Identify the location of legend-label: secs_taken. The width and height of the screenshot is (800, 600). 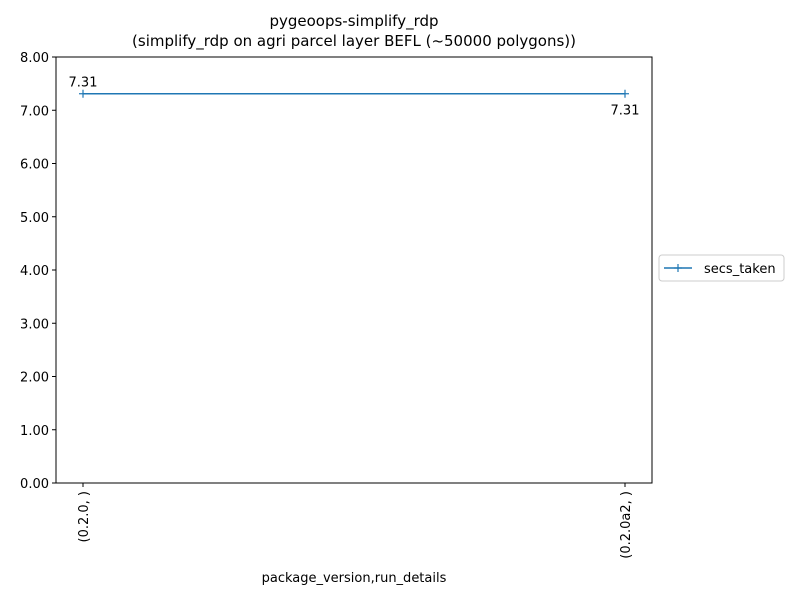
(740, 269).